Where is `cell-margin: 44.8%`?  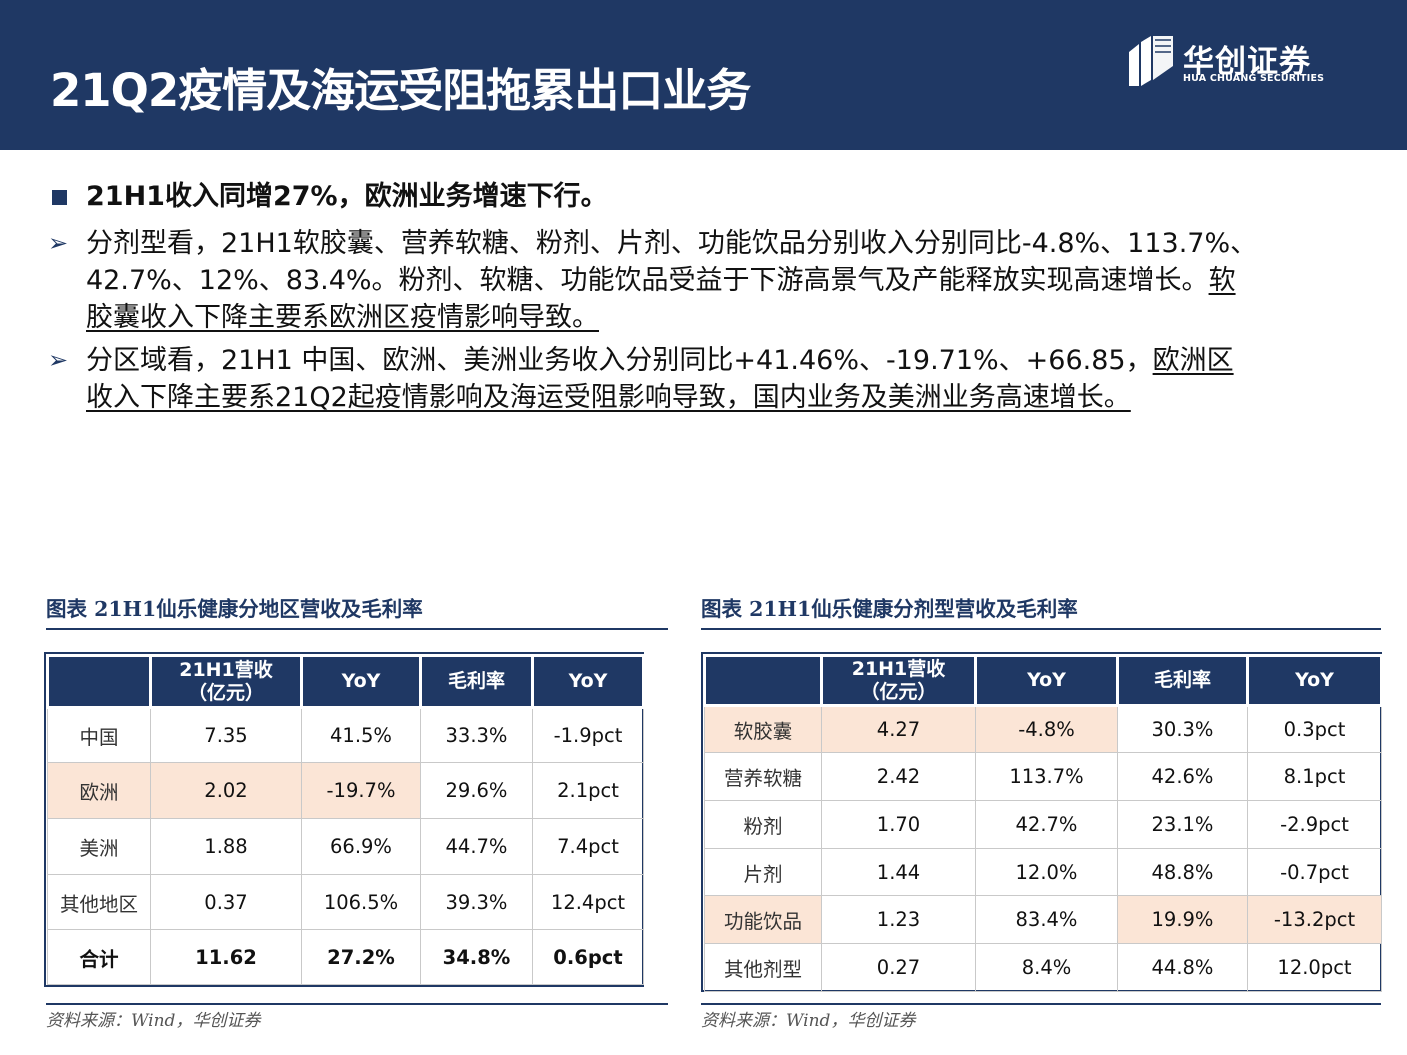
cell-margin: 44.8% is located at coordinates (1182, 967).